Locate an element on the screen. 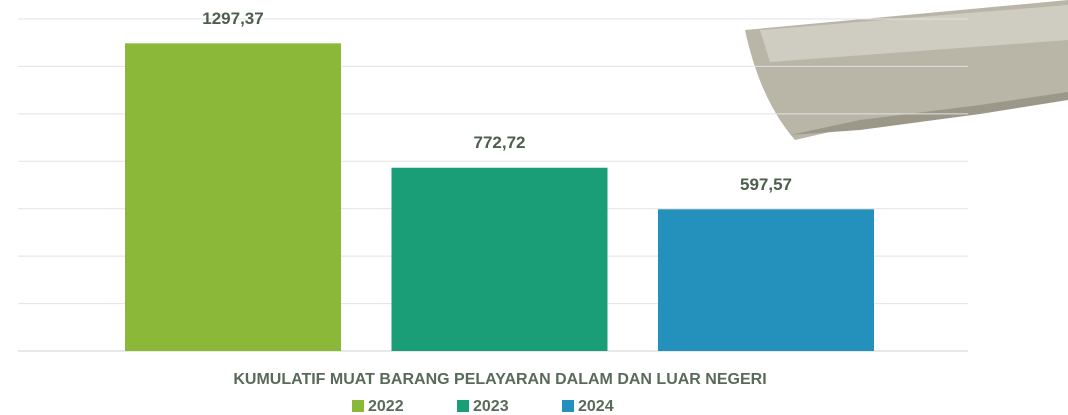 The height and width of the screenshot is (415, 1068). data-label: 772,72 is located at coordinates (500, 142).